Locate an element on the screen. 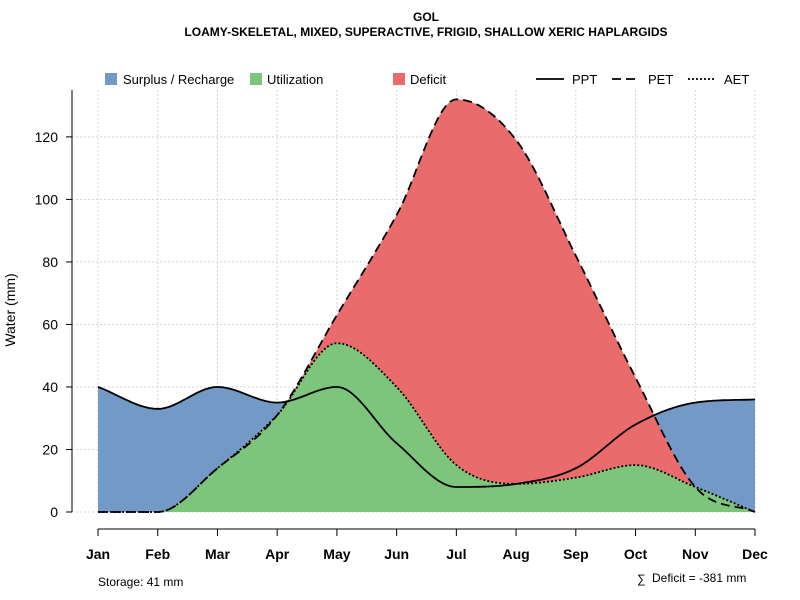  legend-label-pet: PET is located at coordinates (660, 79).